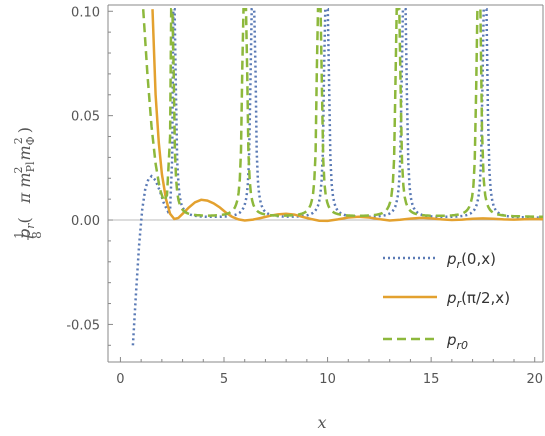  What do you see at coordinates (30, 166) in the screenshot?
I see `ylabel-pl: Pl` at bounding box center [30, 166].